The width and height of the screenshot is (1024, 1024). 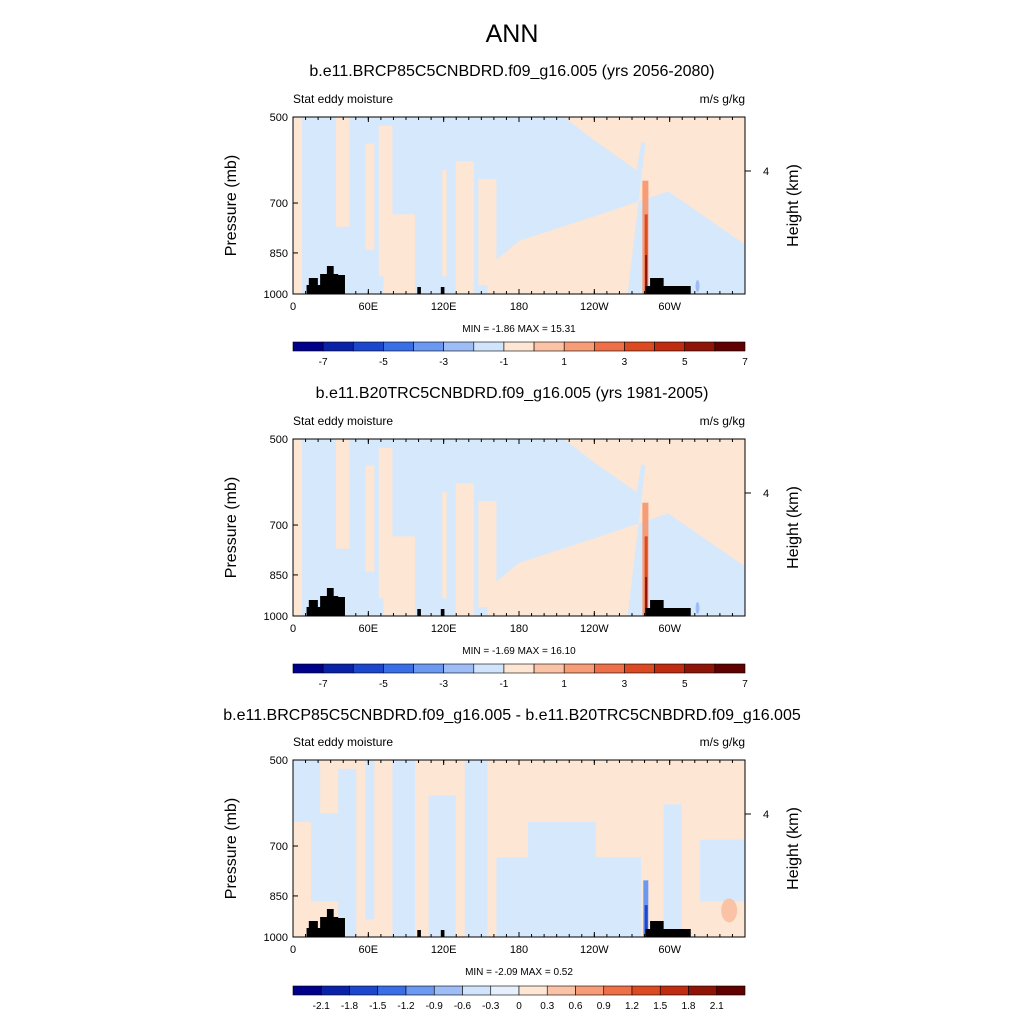 I want to click on y-tick-label: 850, so click(x=279, y=897).